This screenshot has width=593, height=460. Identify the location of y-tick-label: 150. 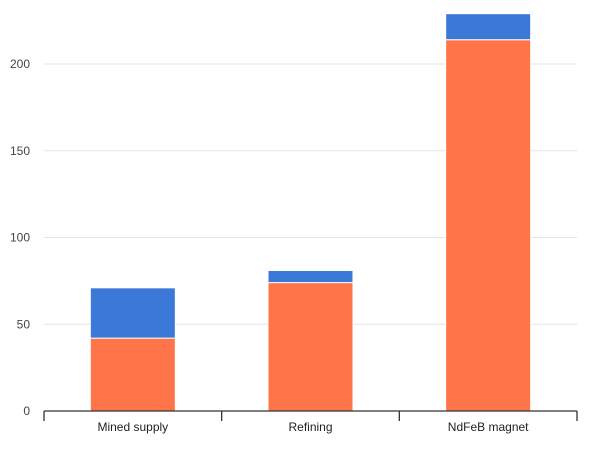
(20, 151).